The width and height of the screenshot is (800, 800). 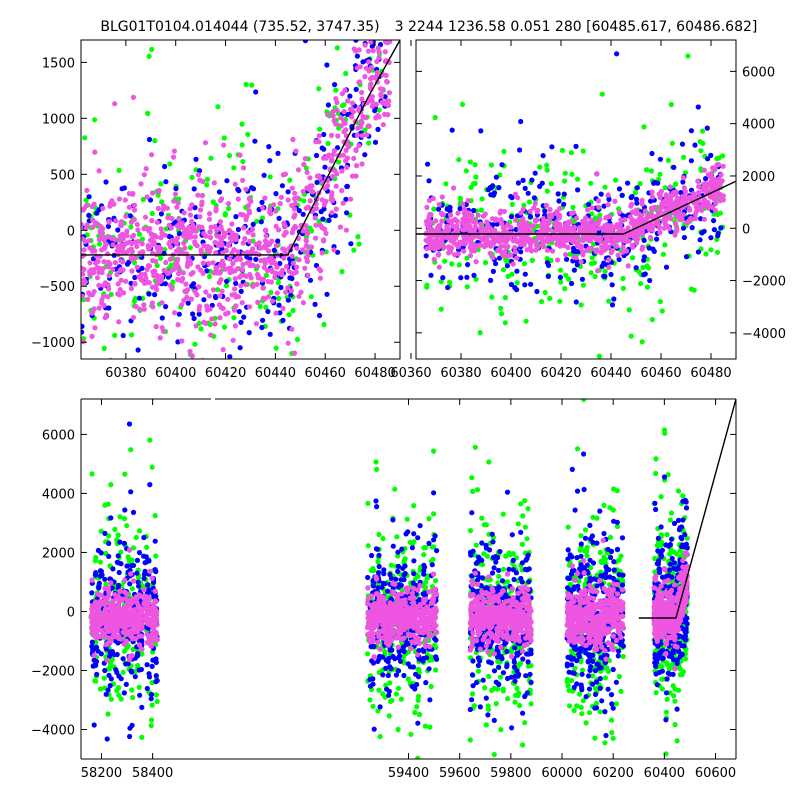 I want to click on x-tick-label: 60460, so click(x=325, y=373).